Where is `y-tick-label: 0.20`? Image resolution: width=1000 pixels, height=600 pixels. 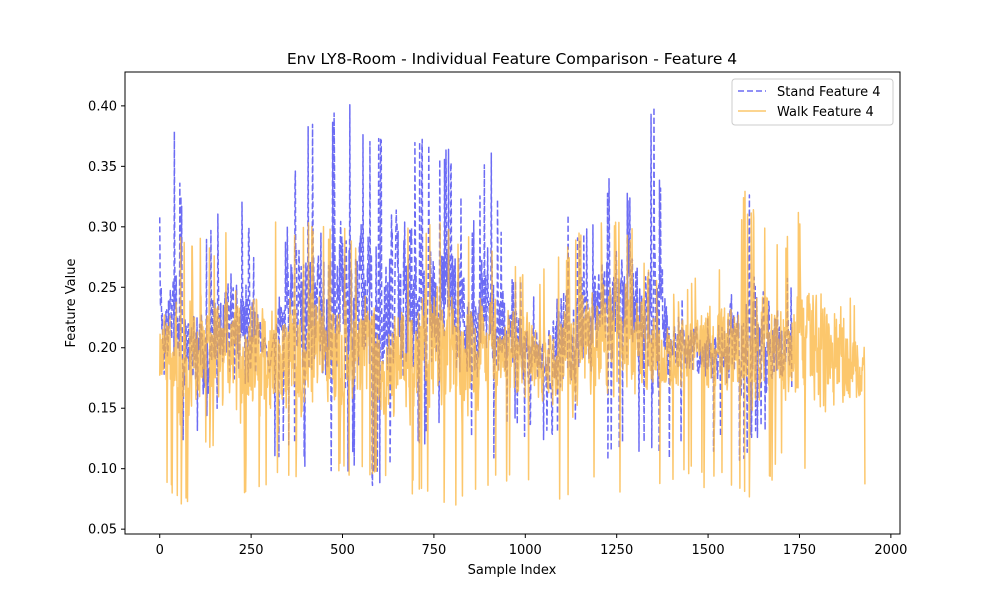 y-tick-label: 0.20 is located at coordinates (102, 348).